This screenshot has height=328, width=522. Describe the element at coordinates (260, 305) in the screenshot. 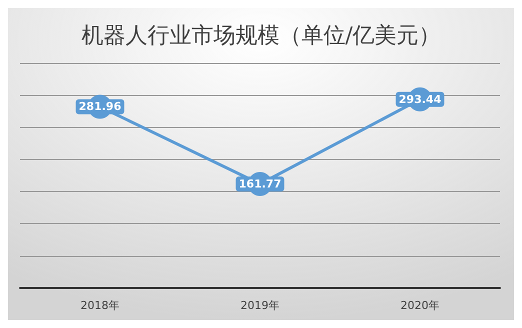

I see `x-tick-label: 2019年` at that location.